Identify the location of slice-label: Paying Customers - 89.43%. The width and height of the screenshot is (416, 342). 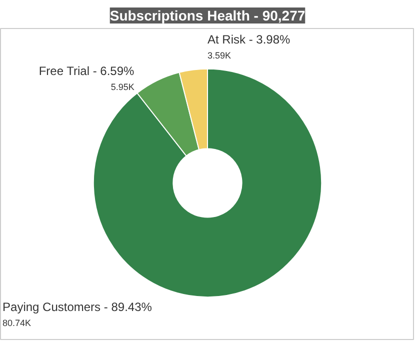
(77, 307).